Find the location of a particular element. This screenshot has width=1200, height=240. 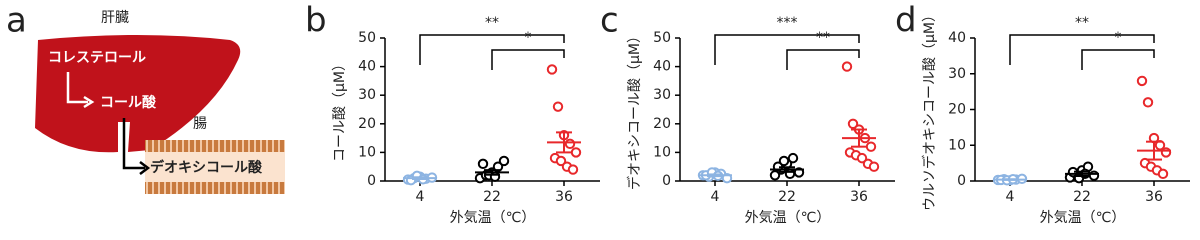

deoxycholic-acid: デオキシコール酸 is located at coordinates (206, 167).